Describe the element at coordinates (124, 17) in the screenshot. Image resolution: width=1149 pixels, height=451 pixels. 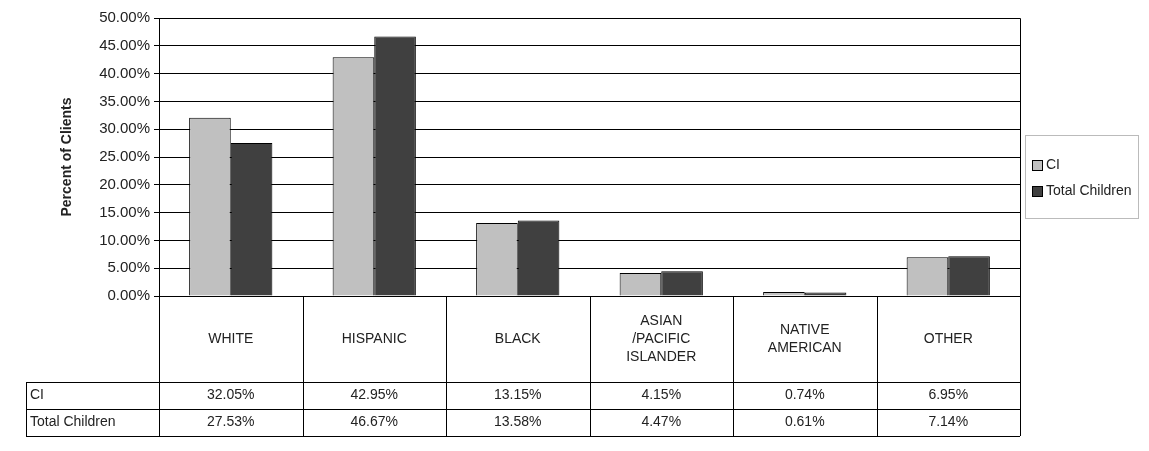
I see `y-tick-label: 50.00%` at that location.